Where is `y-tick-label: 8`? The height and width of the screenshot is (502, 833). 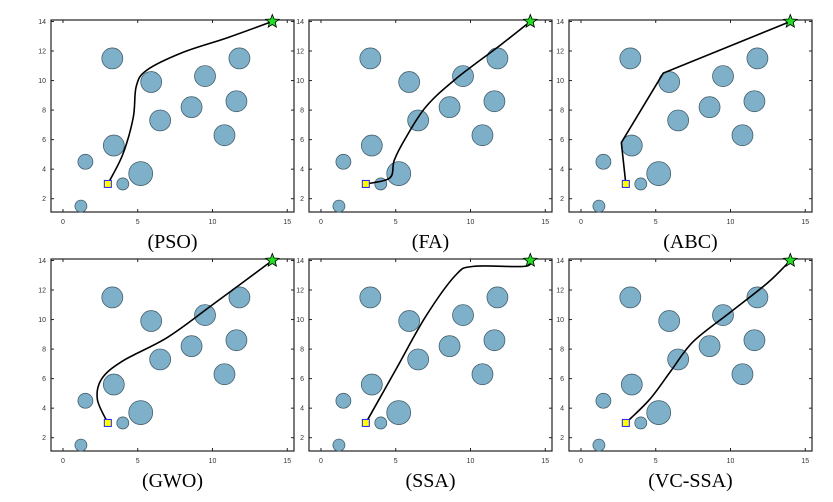
y-tick-label: 8 is located at coordinates (44, 350).